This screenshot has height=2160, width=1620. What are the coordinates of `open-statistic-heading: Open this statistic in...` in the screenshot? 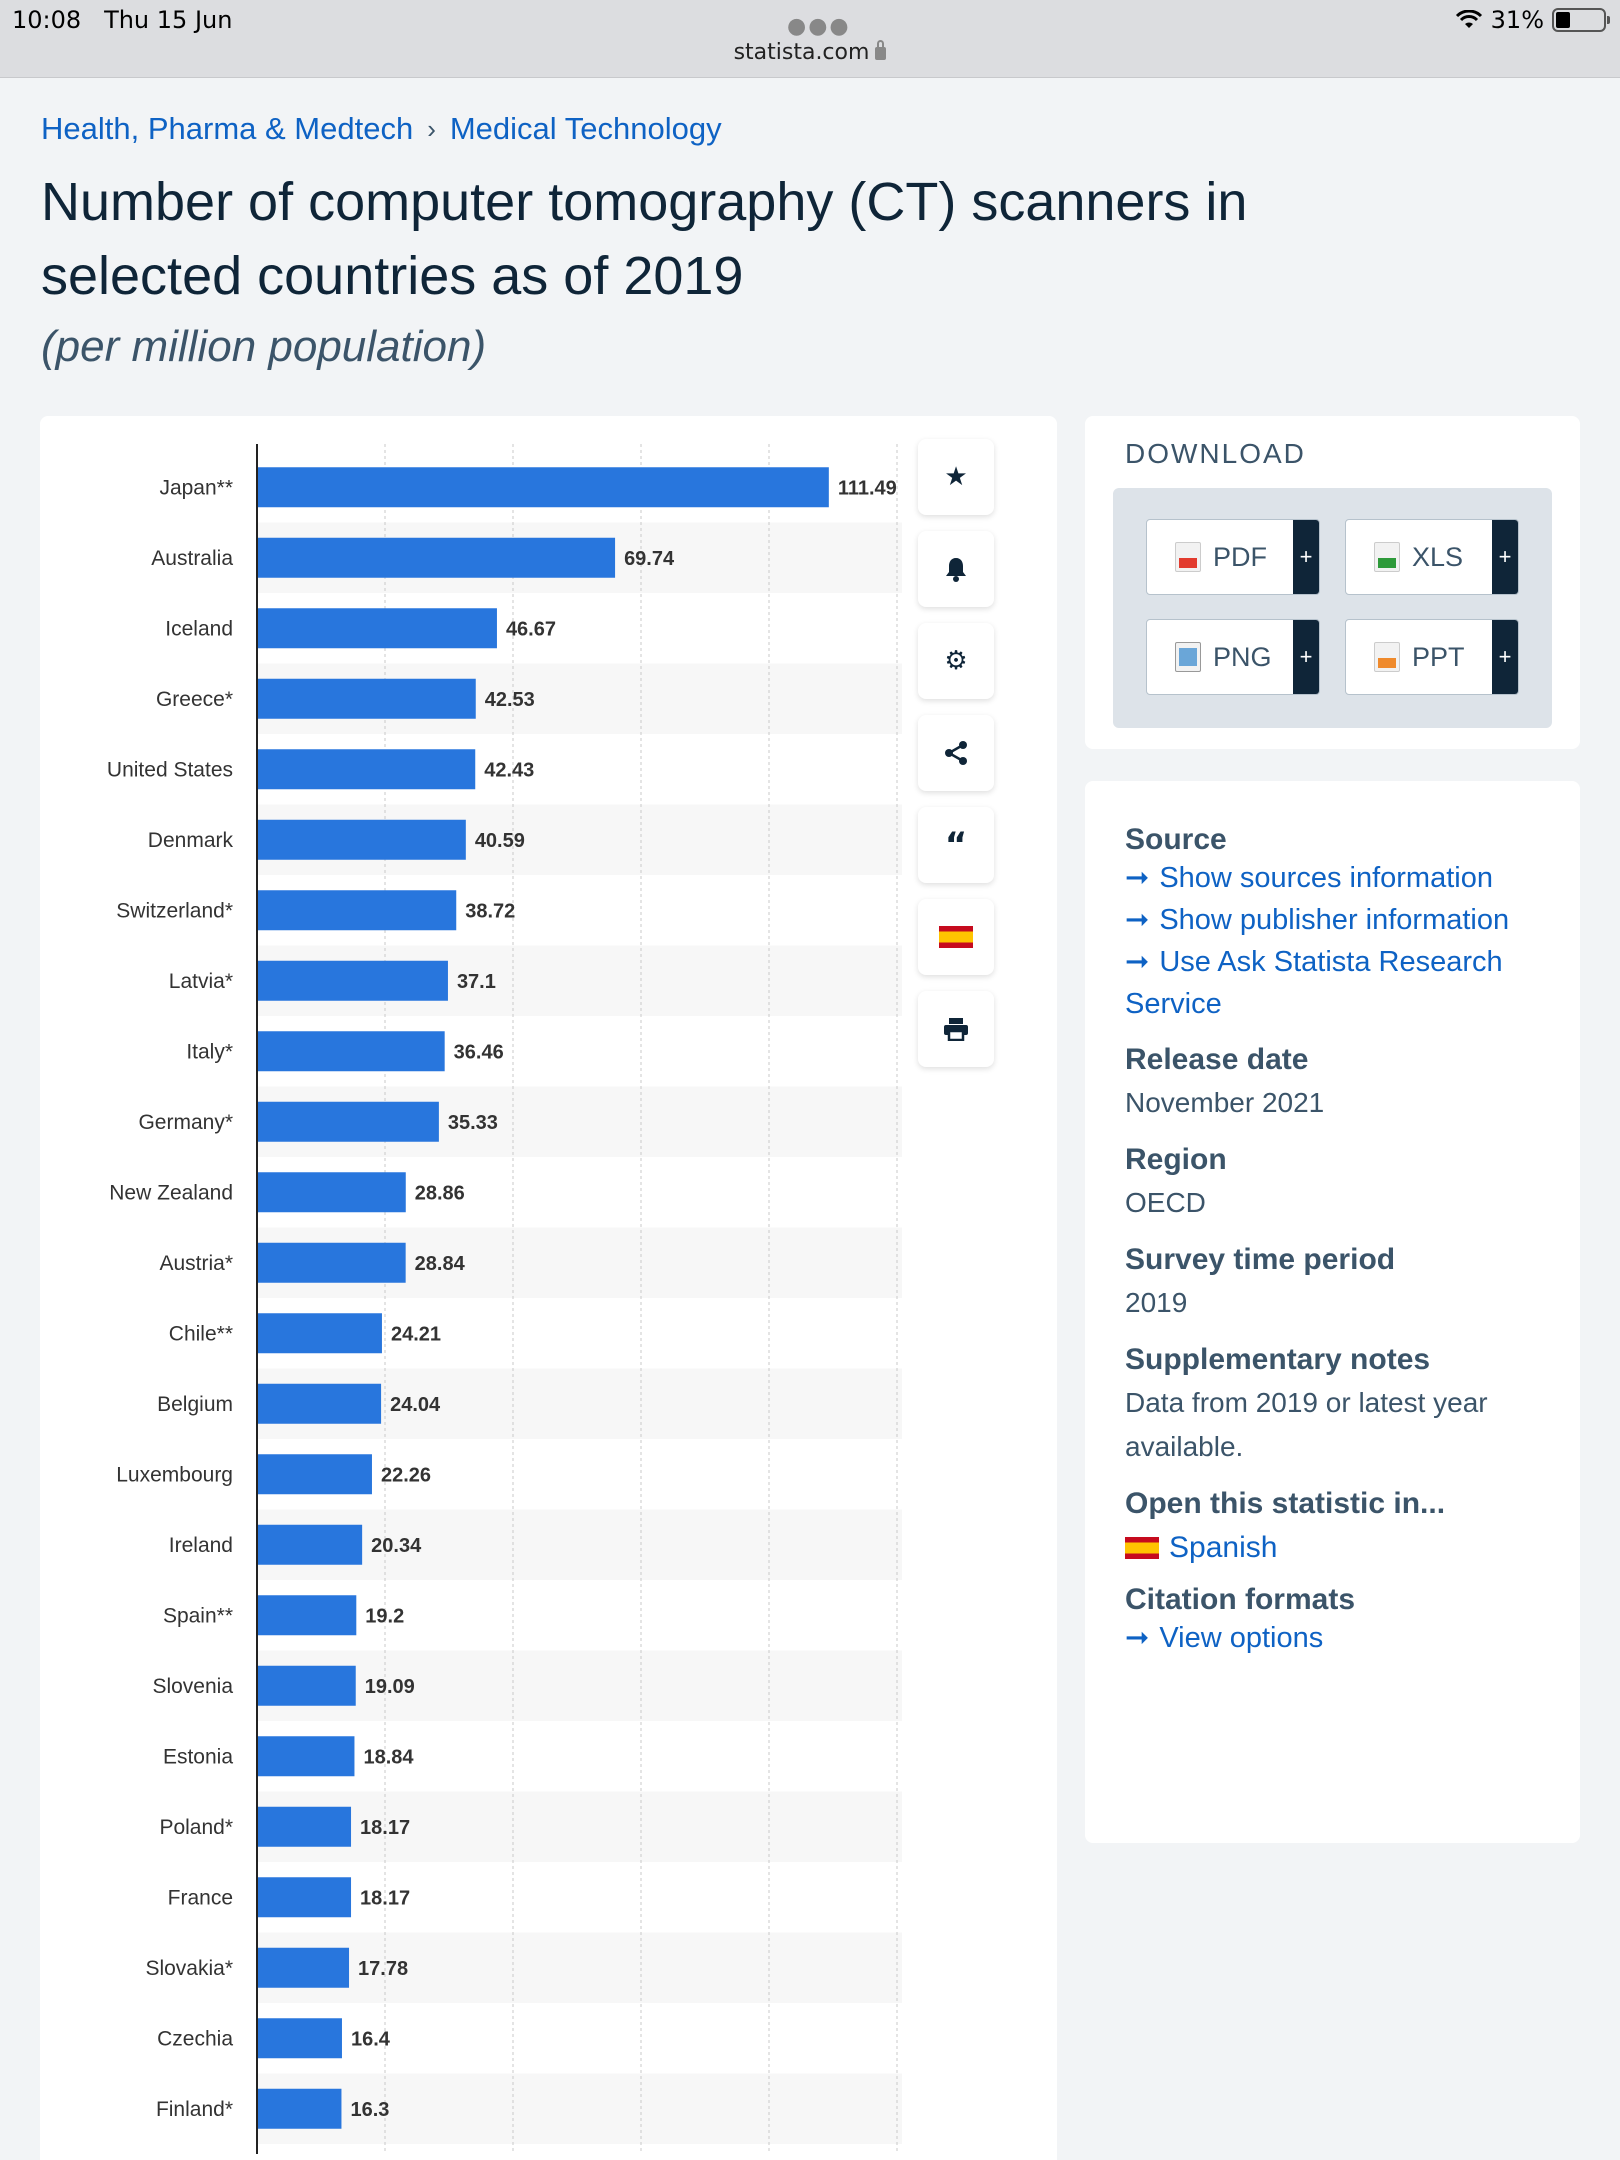 It's located at (1285, 1503).